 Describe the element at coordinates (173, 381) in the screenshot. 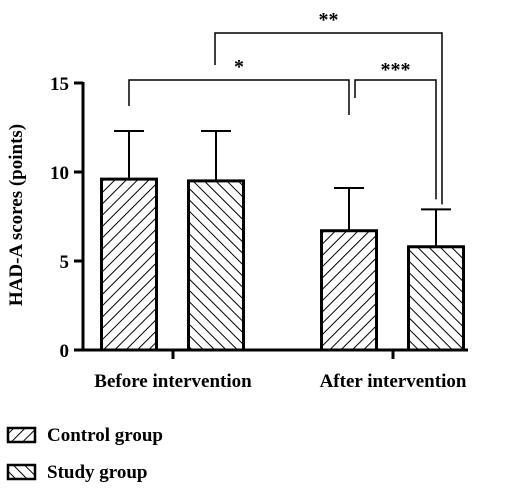

I see `x-tick-label: Before intervention` at that location.